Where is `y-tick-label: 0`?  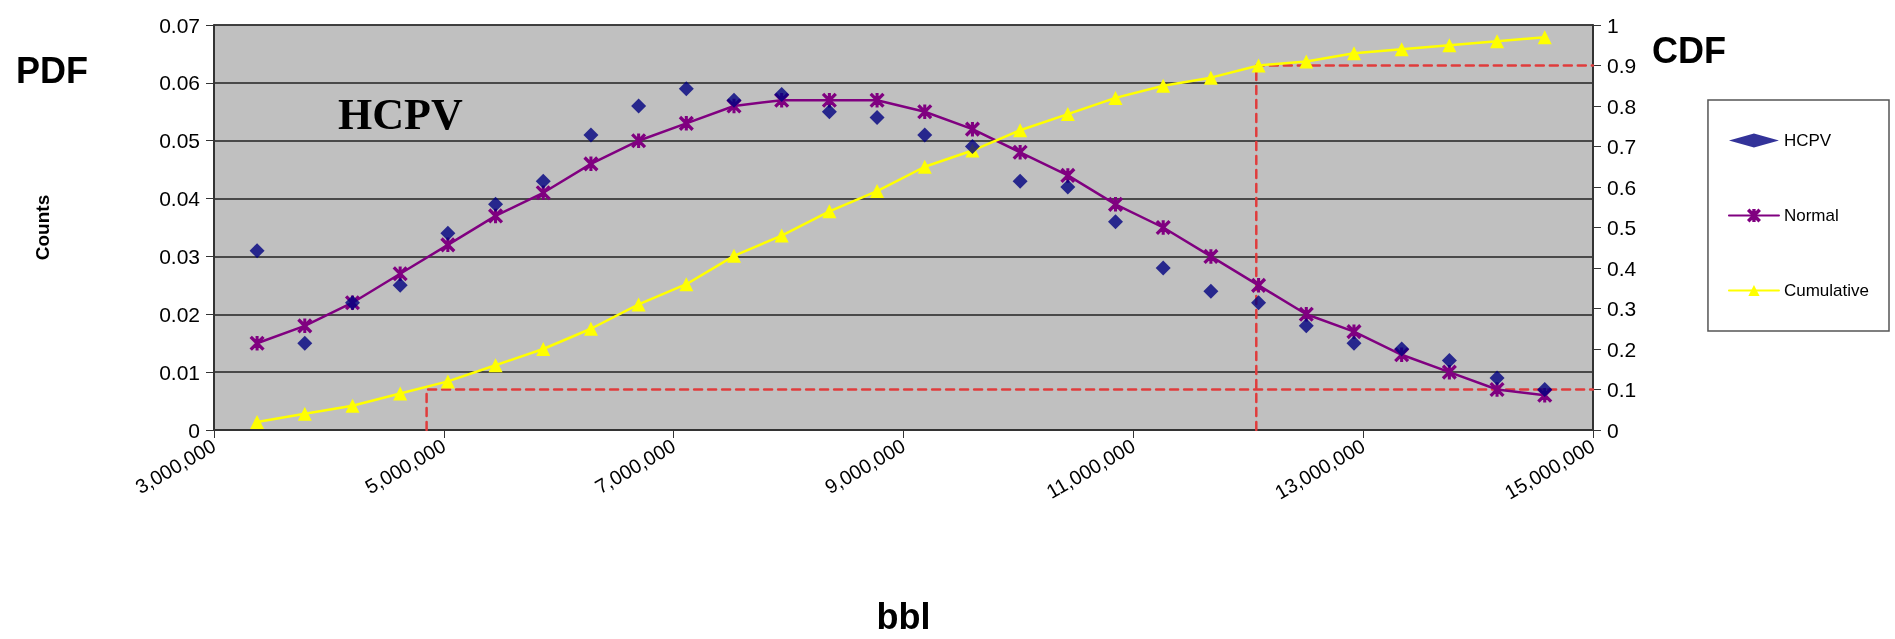 y-tick-label: 0 is located at coordinates (194, 430).